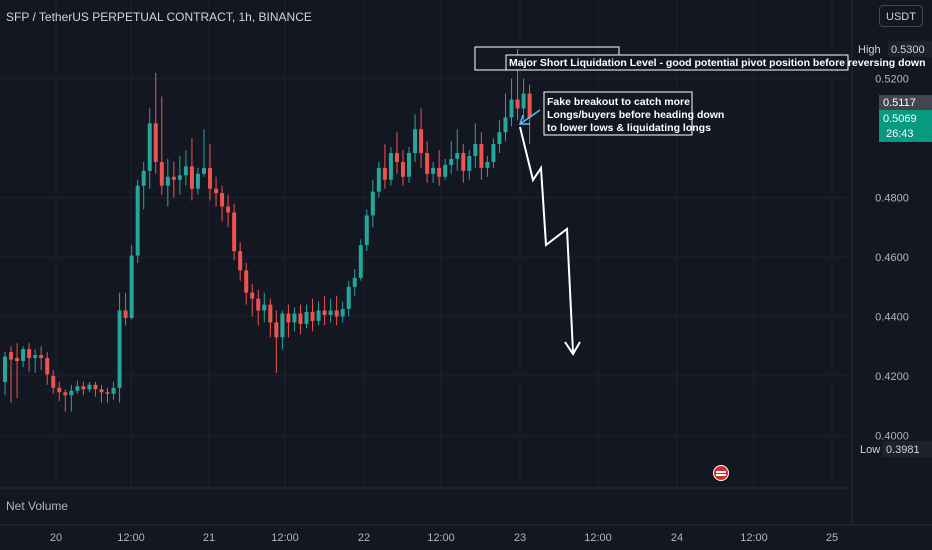 The width and height of the screenshot is (932, 550). I want to click on low-badge-bg, so click(871, 449).